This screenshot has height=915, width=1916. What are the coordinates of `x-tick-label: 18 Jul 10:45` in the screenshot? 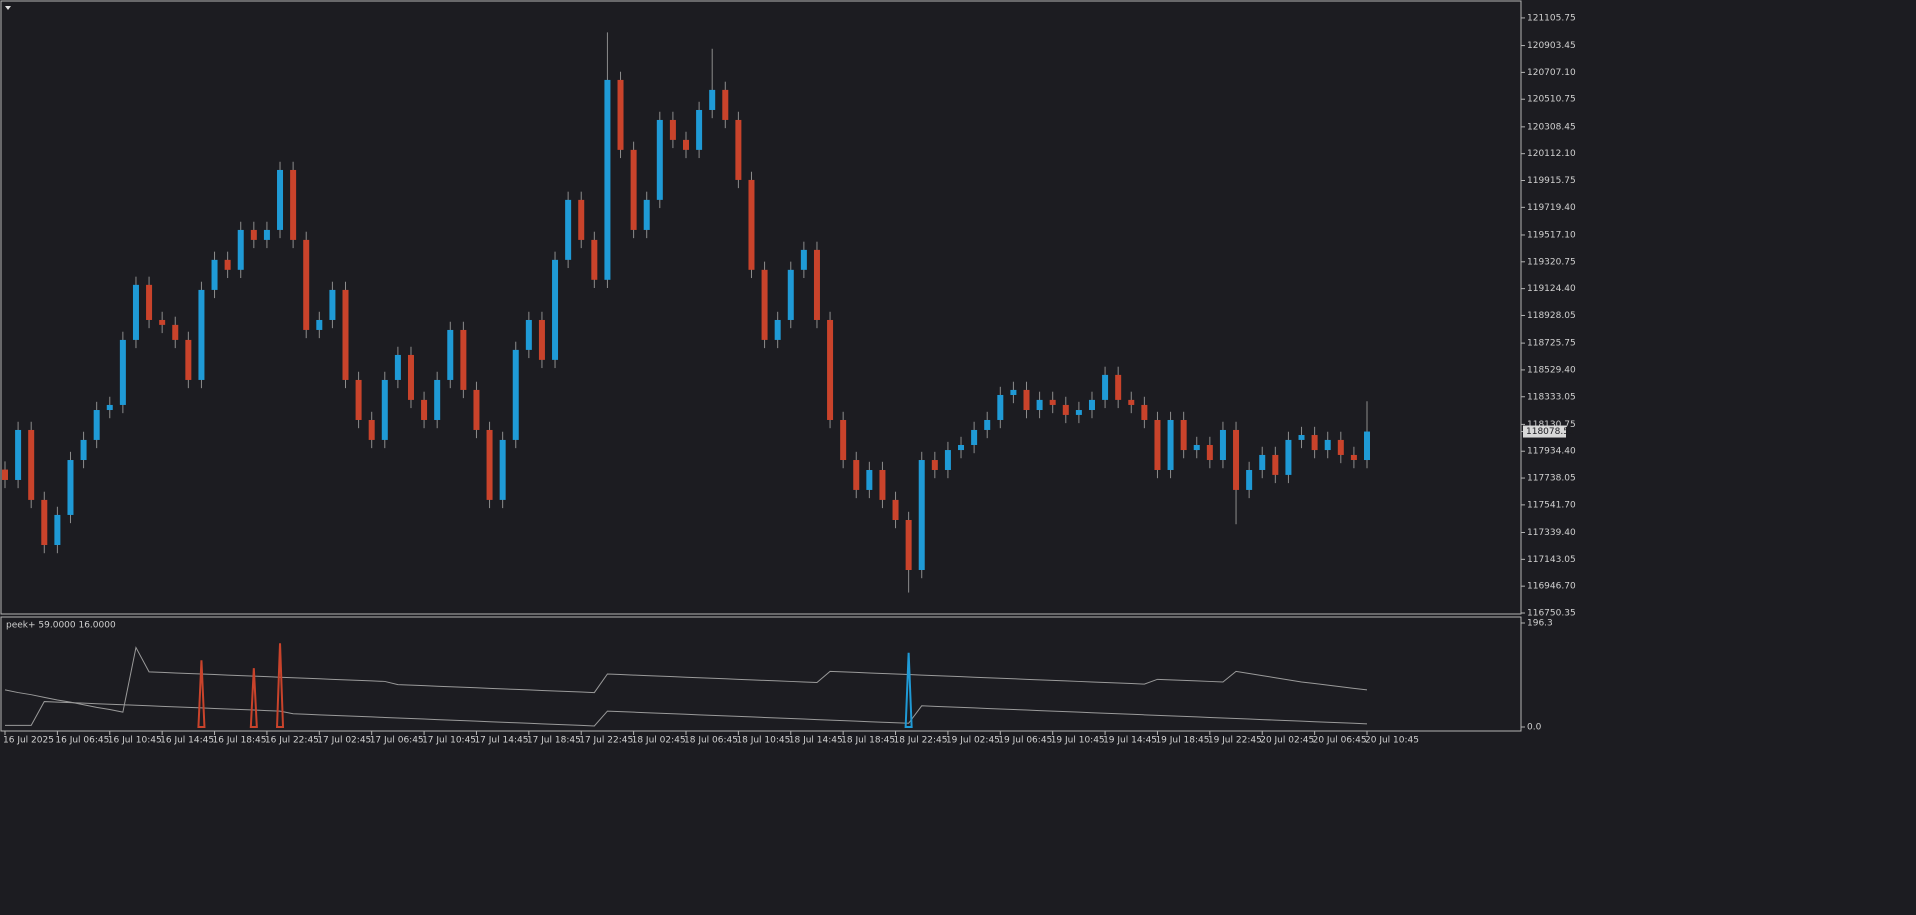 It's located at (763, 741).